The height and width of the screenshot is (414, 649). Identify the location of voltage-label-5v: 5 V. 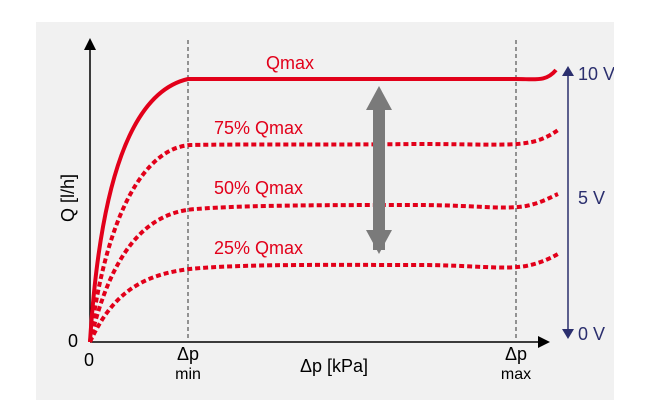
(591, 198).